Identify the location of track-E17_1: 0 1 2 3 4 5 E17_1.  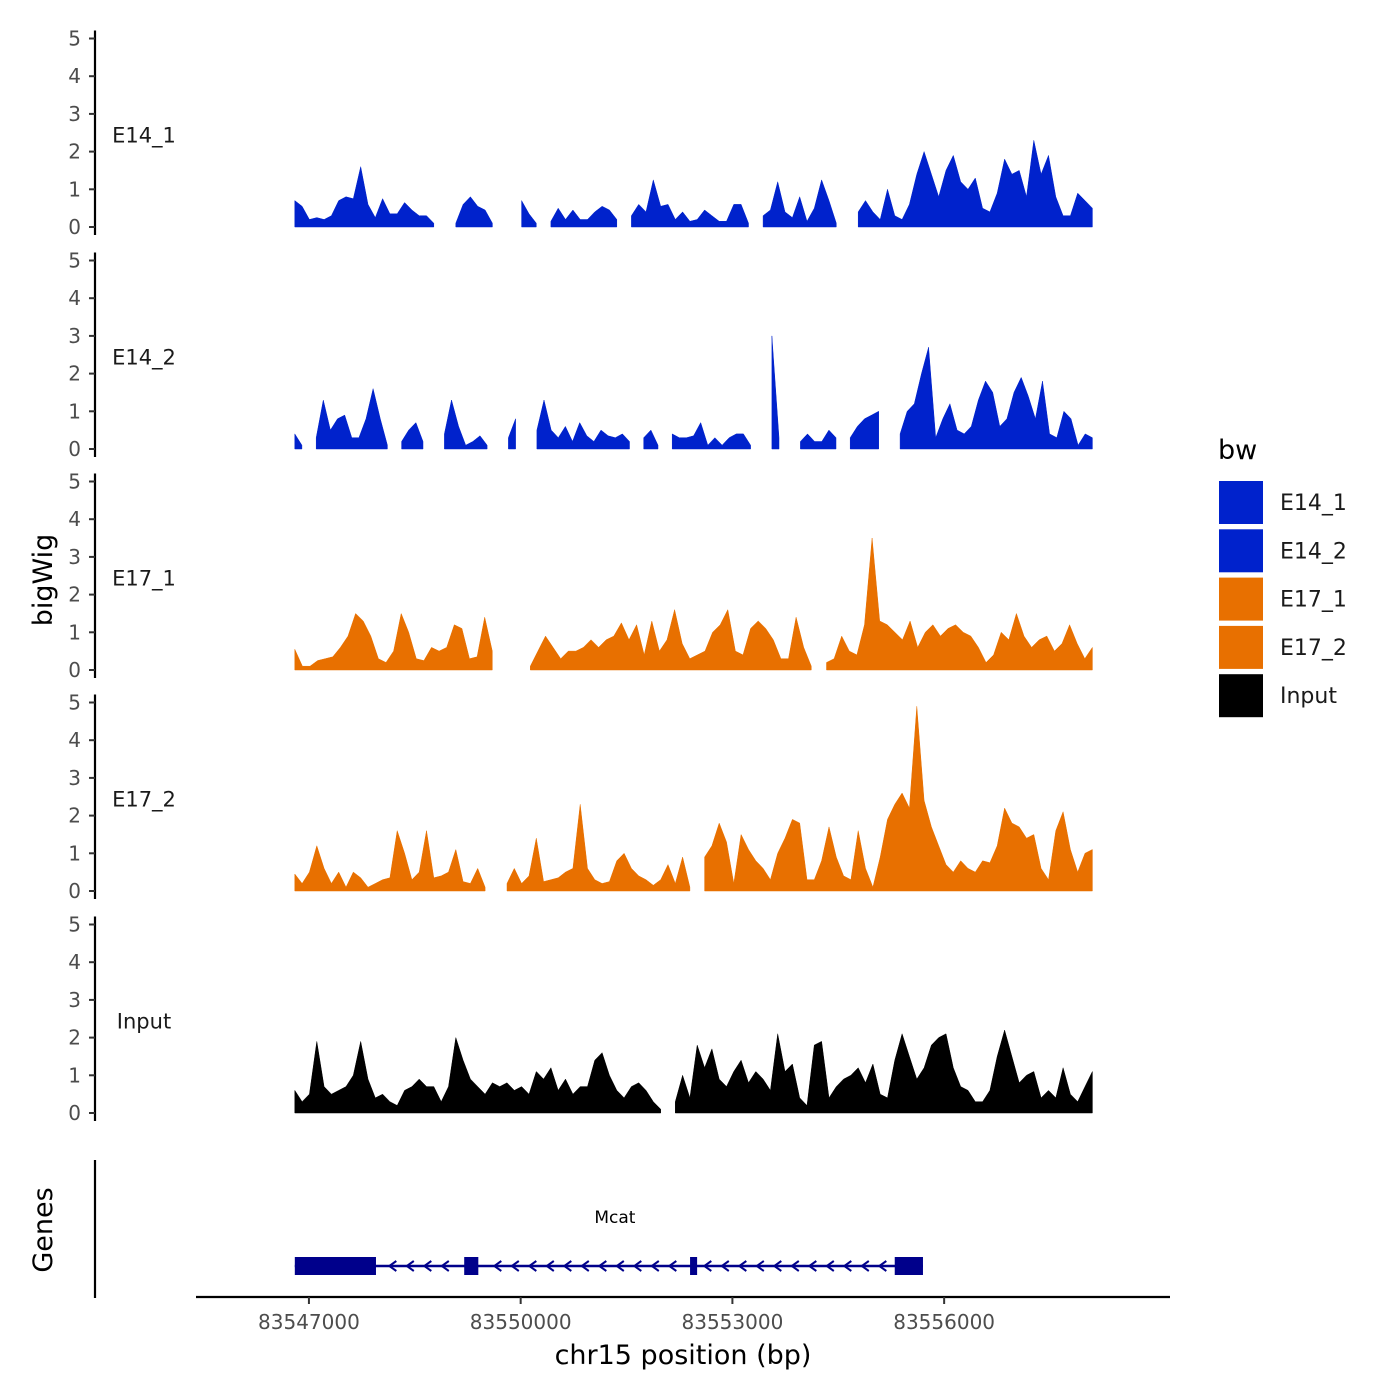
(580, 576).